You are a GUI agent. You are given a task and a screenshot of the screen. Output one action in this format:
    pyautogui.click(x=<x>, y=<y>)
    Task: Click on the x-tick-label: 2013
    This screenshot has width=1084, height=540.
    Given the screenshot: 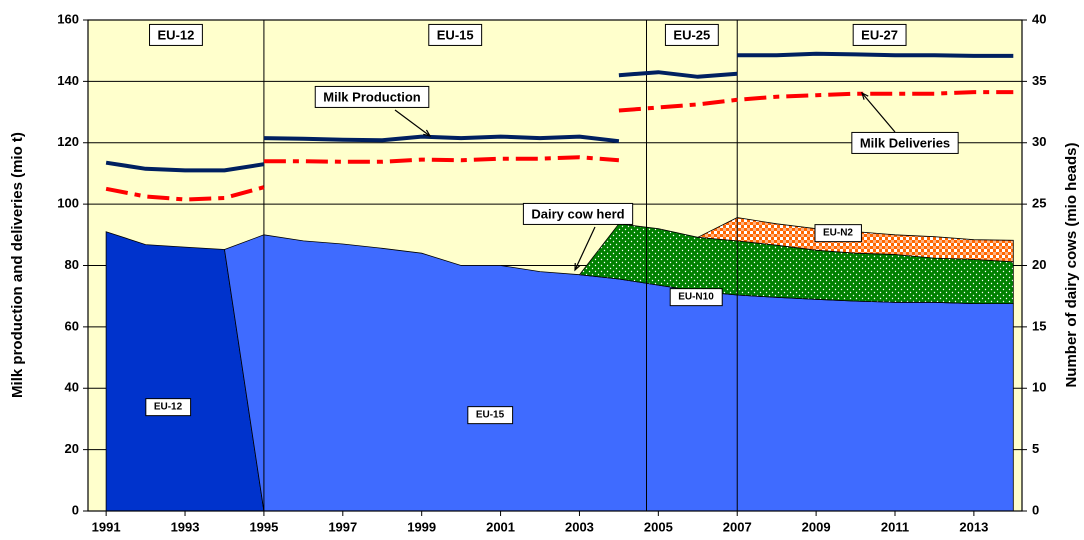 What is the action you would take?
    pyautogui.click(x=973, y=526)
    